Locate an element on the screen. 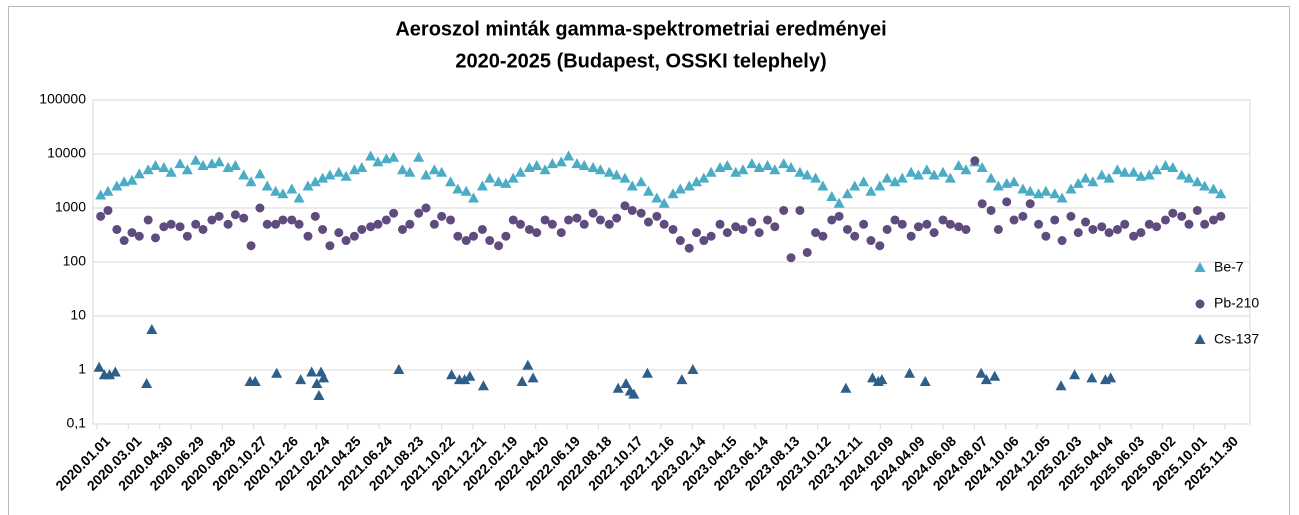  y-tick-label: 0,1 is located at coordinates (77, 423).